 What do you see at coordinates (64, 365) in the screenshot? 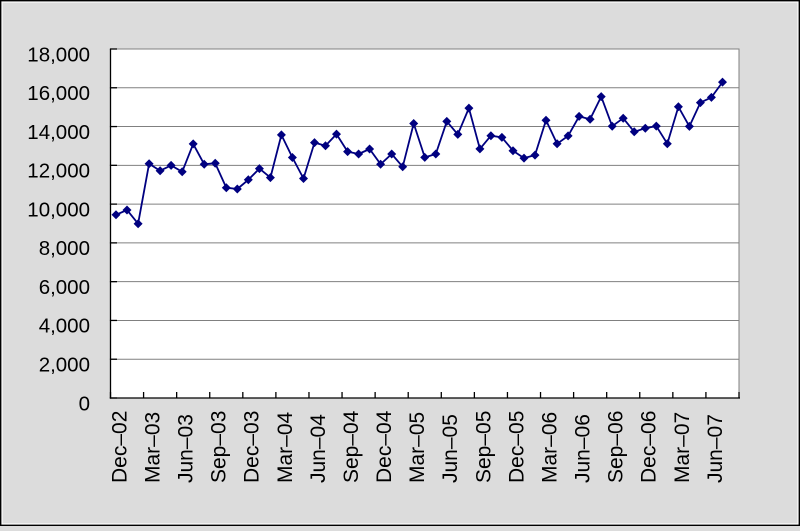
I see `svg-text: 2,000` at bounding box center [64, 365].